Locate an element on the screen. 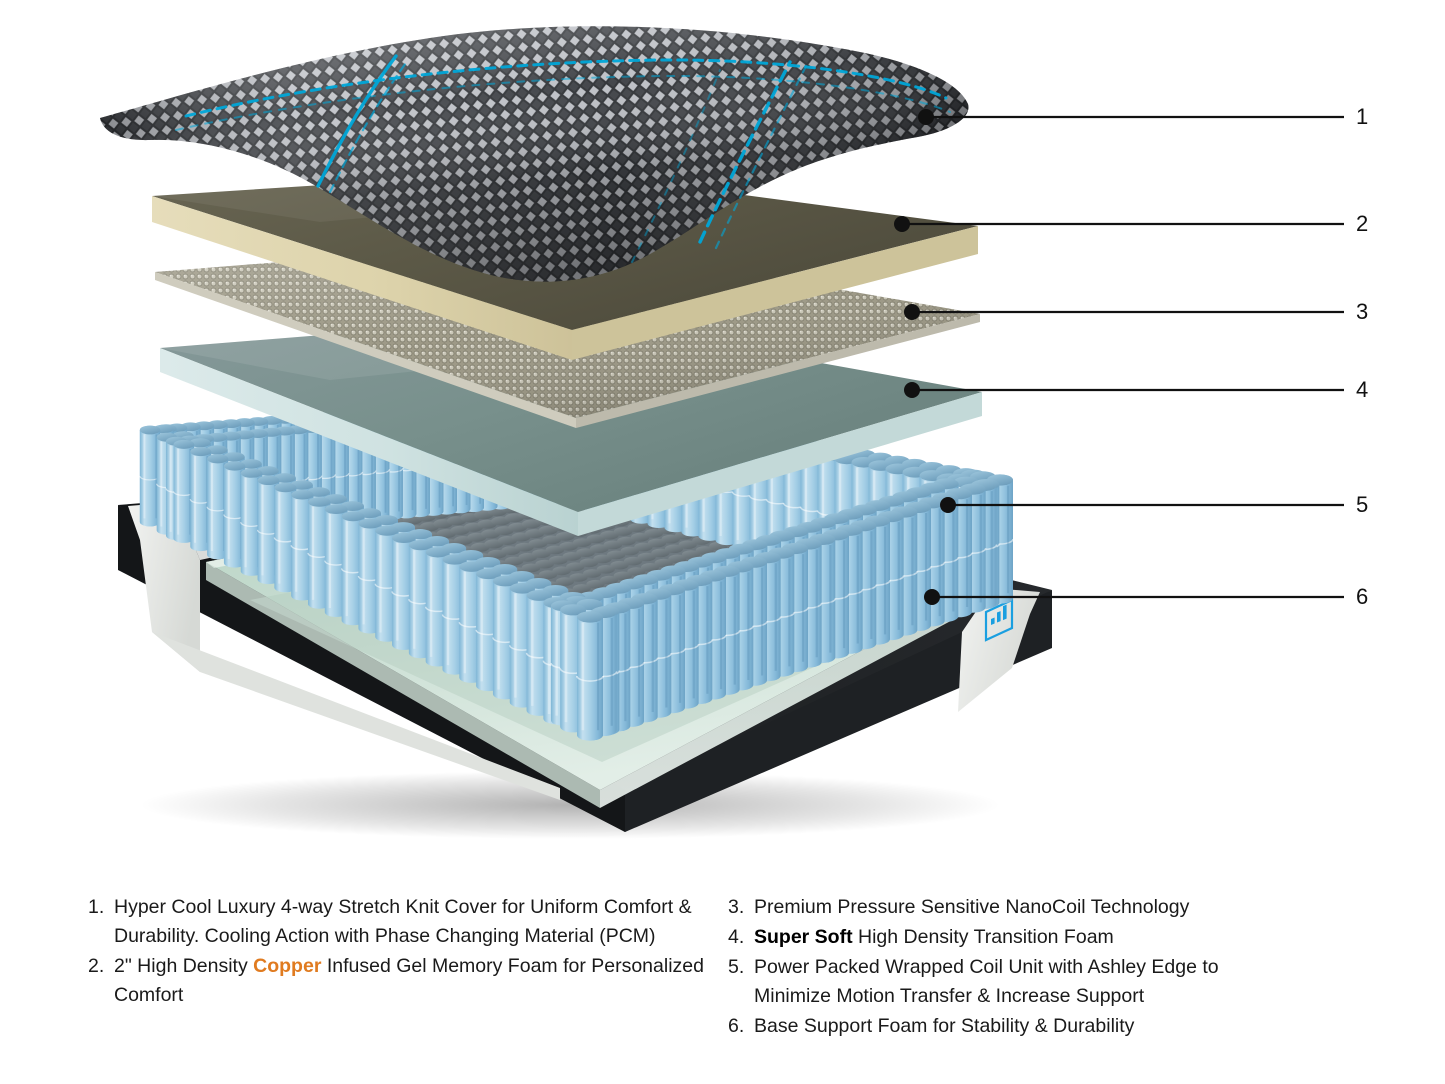 The image size is (1445, 1084). knit-cover-accent-stripes is located at coordinates (563, 158).